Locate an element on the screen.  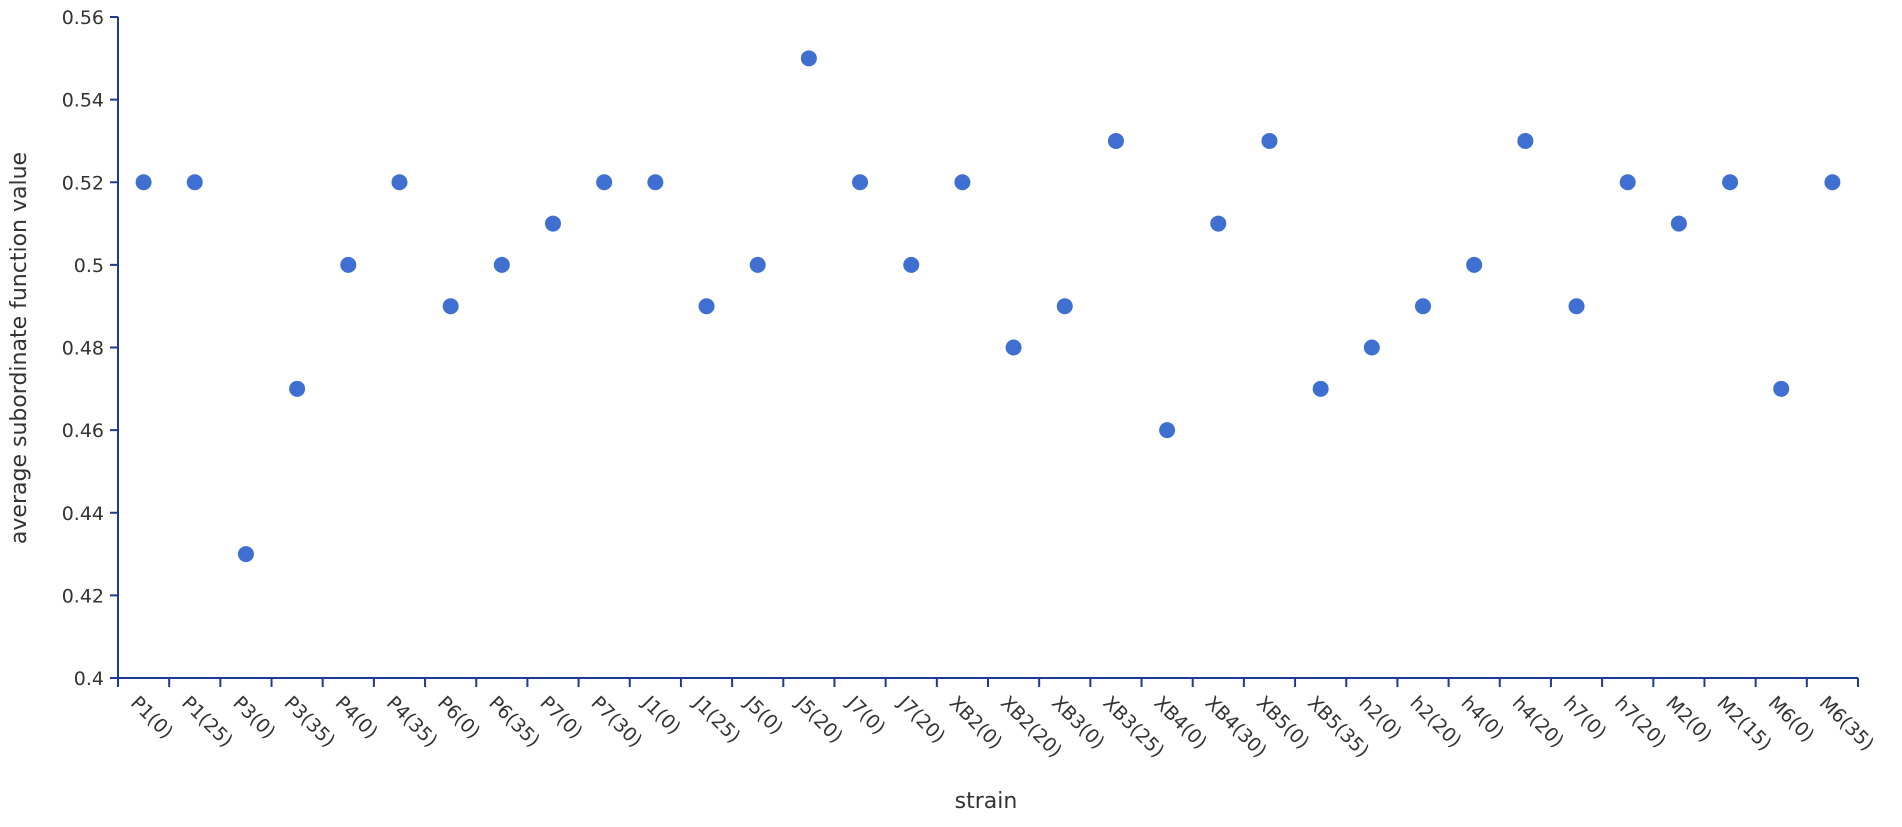
x-tick-label: J1(25) is located at coordinates (716, 719).